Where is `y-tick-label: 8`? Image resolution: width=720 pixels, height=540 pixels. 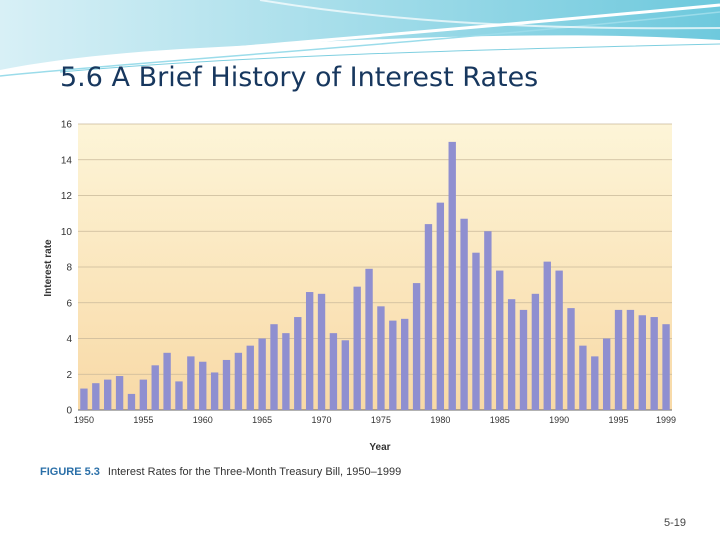 y-tick-label: 8 is located at coordinates (69, 268).